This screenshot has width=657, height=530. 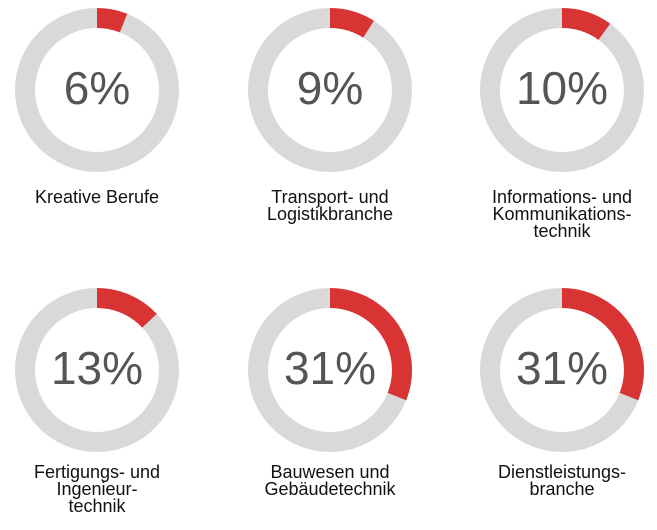 I want to click on category-label: Fertigungs- und, so click(x=97, y=472).